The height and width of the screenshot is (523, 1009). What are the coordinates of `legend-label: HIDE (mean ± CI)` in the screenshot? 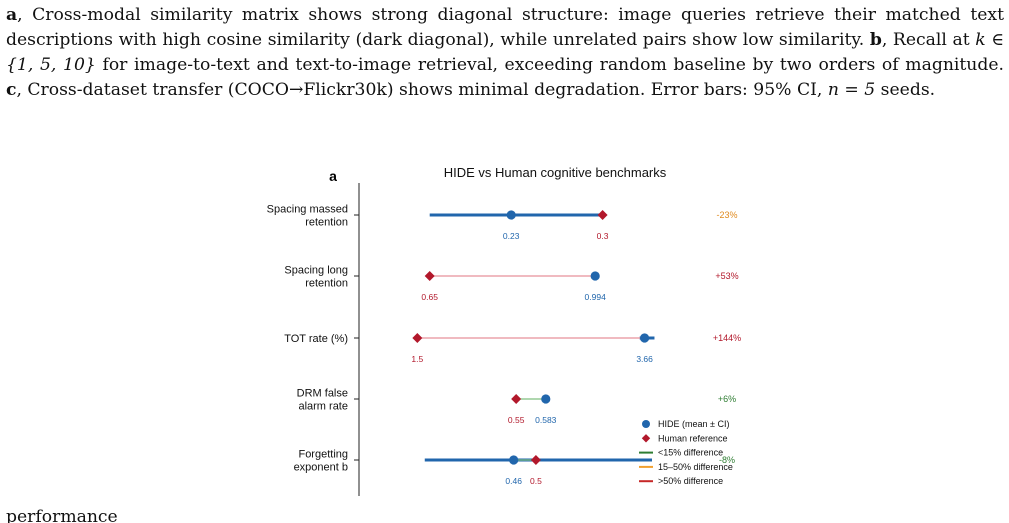 It's located at (693, 424).